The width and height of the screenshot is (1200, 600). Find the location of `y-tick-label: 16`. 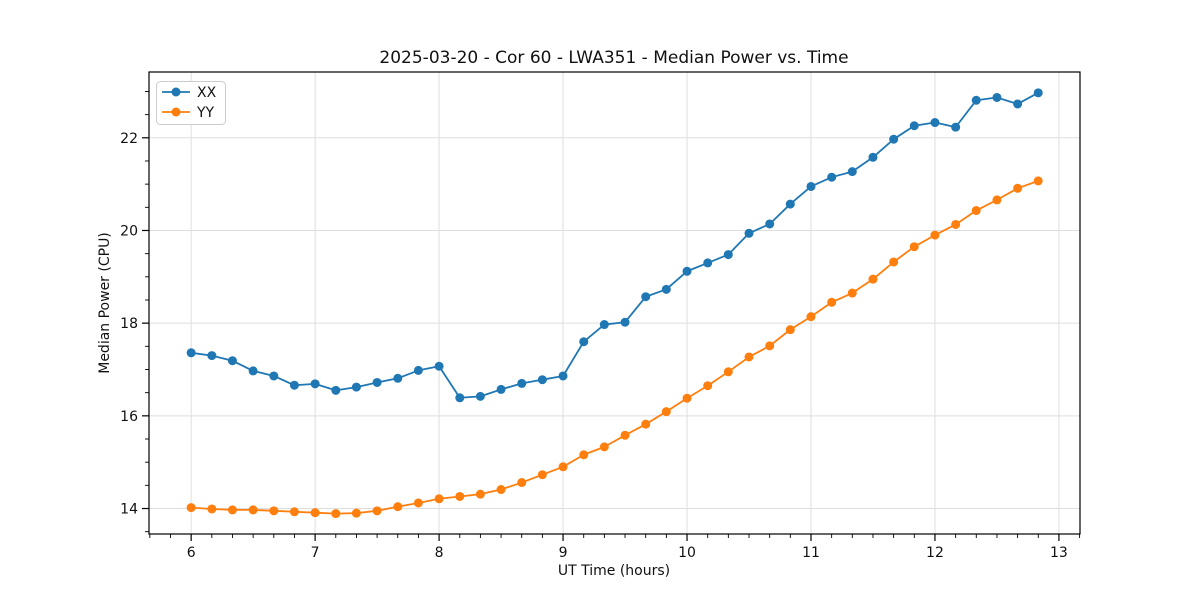

y-tick-label: 16 is located at coordinates (129, 417).